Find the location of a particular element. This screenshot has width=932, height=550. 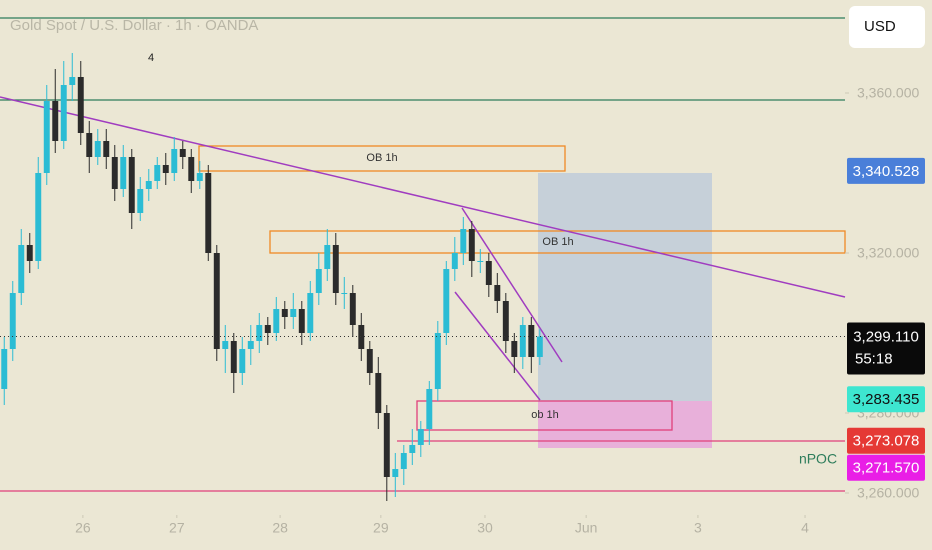

x-tick-label: 28 is located at coordinates (280, 528).